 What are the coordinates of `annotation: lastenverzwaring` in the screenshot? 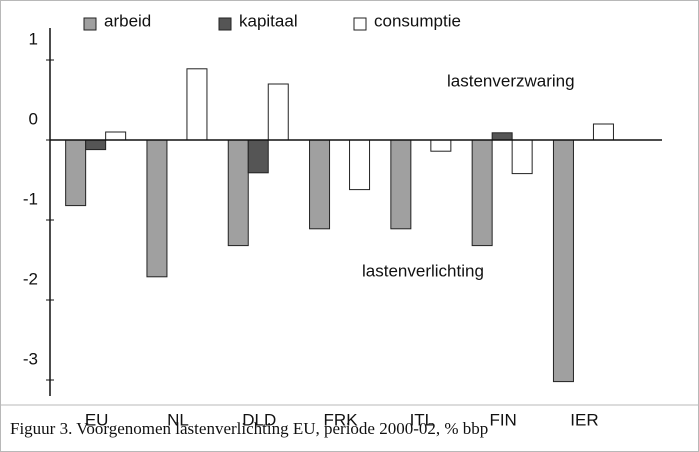 It's located at (511, 80).